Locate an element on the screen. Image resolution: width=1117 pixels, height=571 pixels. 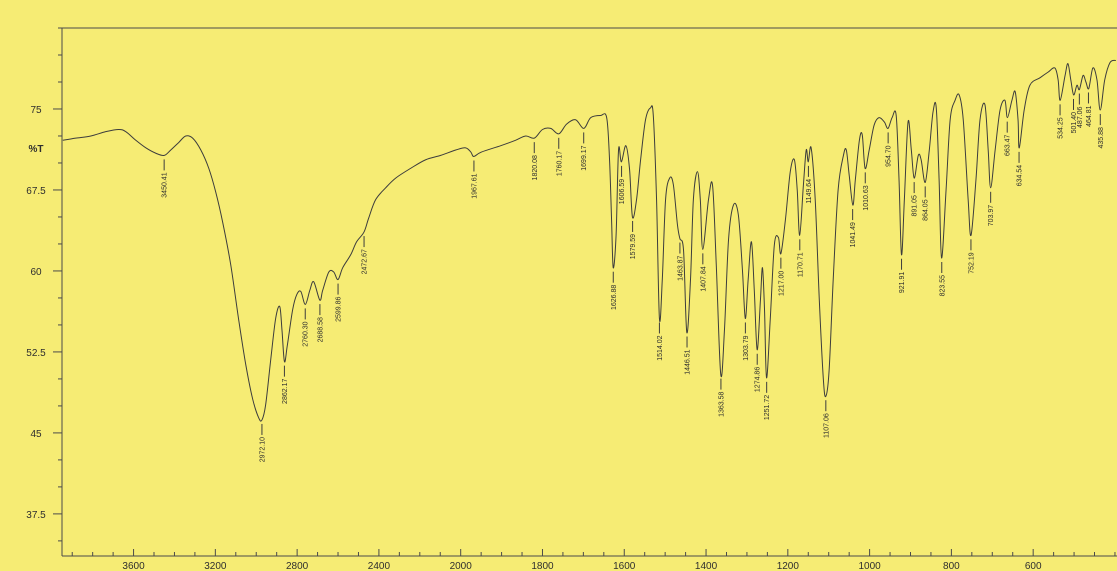
peak-label: 1149.64 is located at coordinates (809, 191).